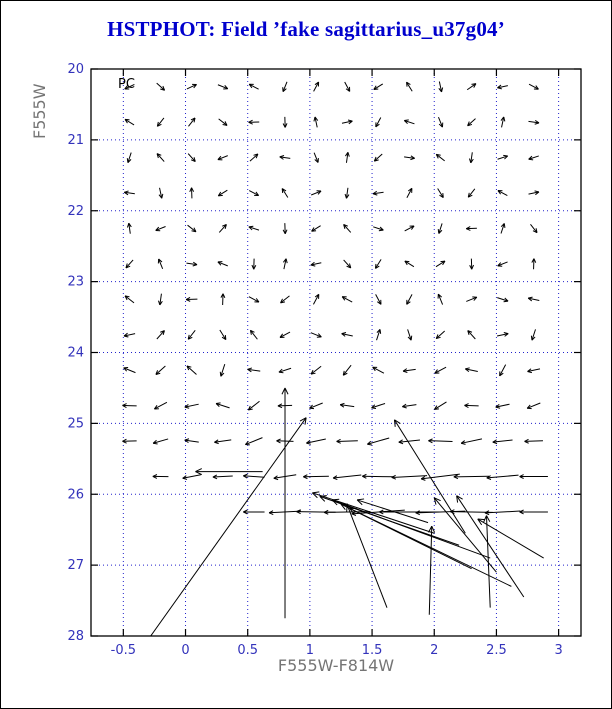  What do you see at coordinates (75, 565) in the screenshot?
I see `y-tick-label: 27` at bounding box center [75, 565].